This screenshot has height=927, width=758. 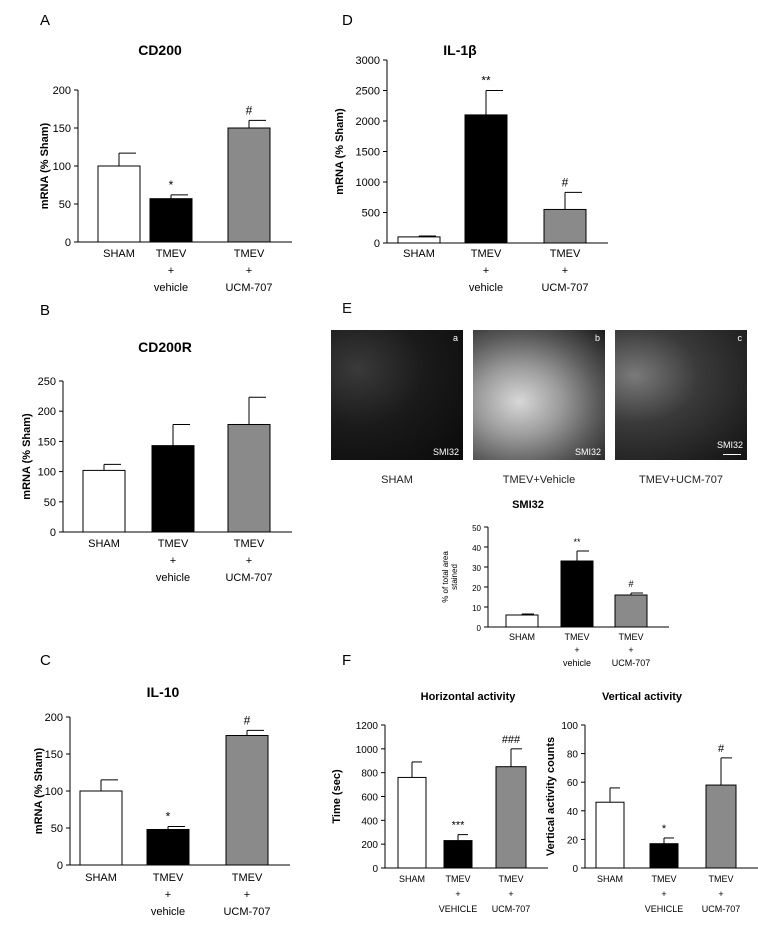 I want to click on chart-title: Horizontal activity, so click(x=469, y=697).